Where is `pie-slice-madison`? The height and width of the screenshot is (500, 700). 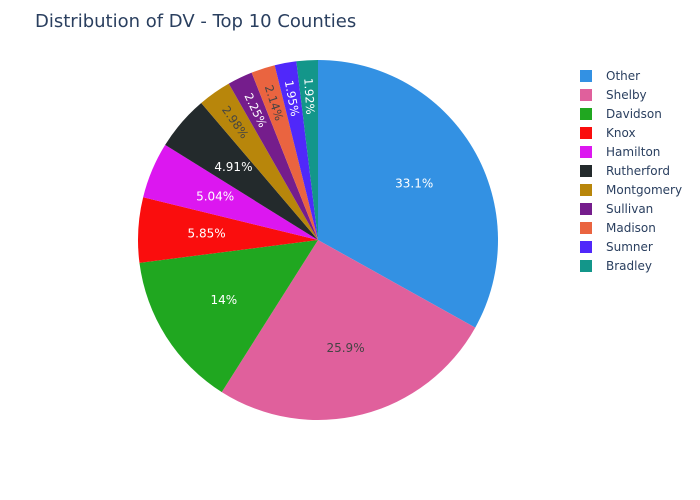
pie-slice-madison is located at coordinates (284, 152).